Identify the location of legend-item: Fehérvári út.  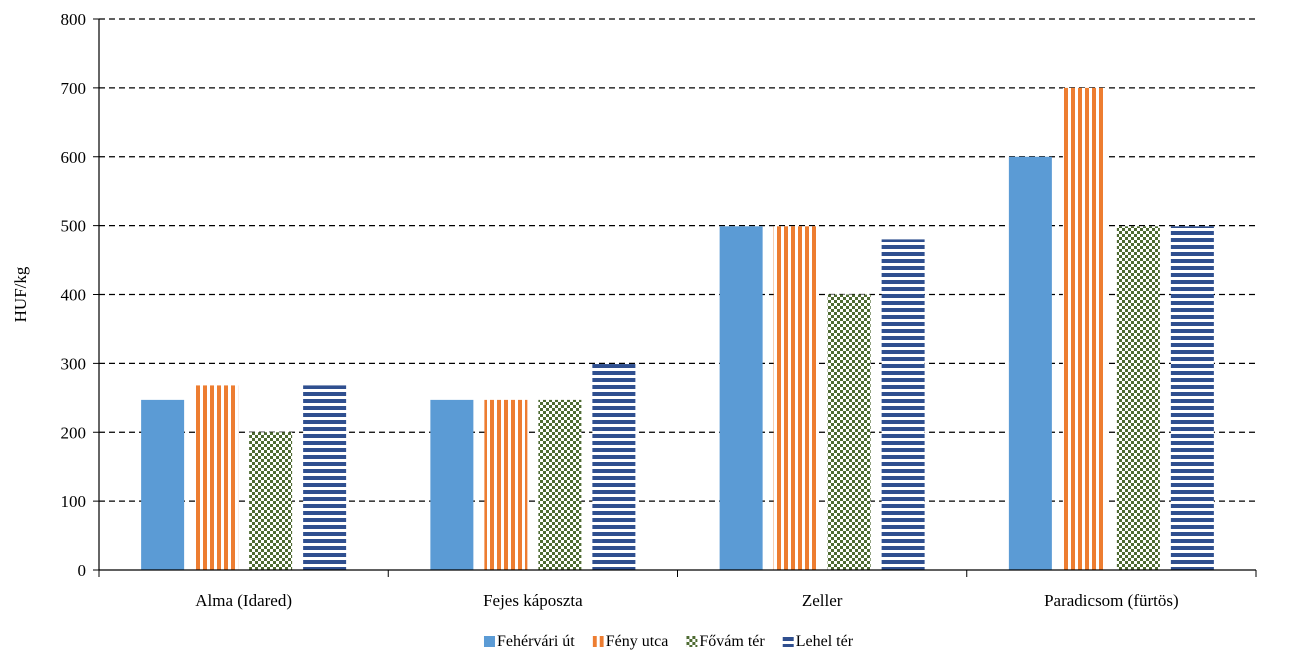
(529, 641).